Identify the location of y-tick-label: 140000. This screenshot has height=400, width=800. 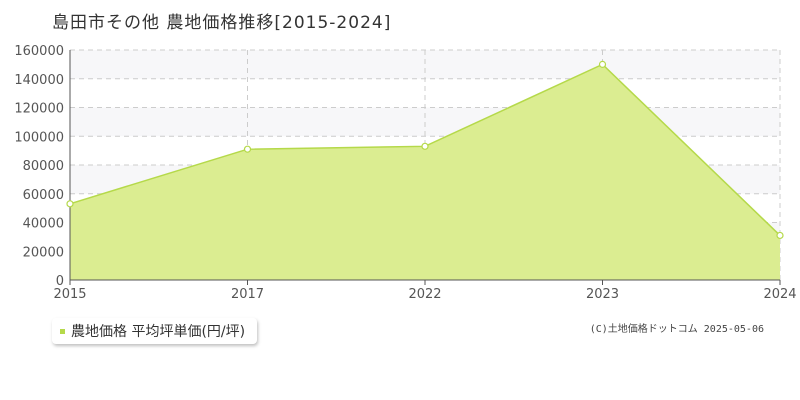
(39, 80).